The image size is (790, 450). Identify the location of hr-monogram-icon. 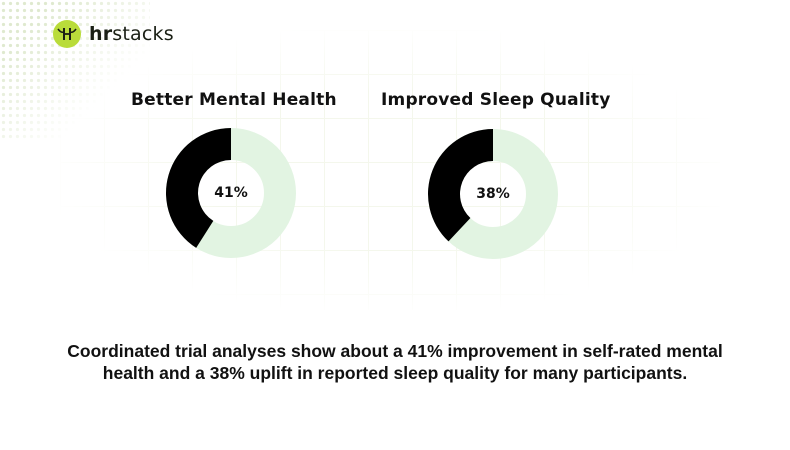
(67, 34).